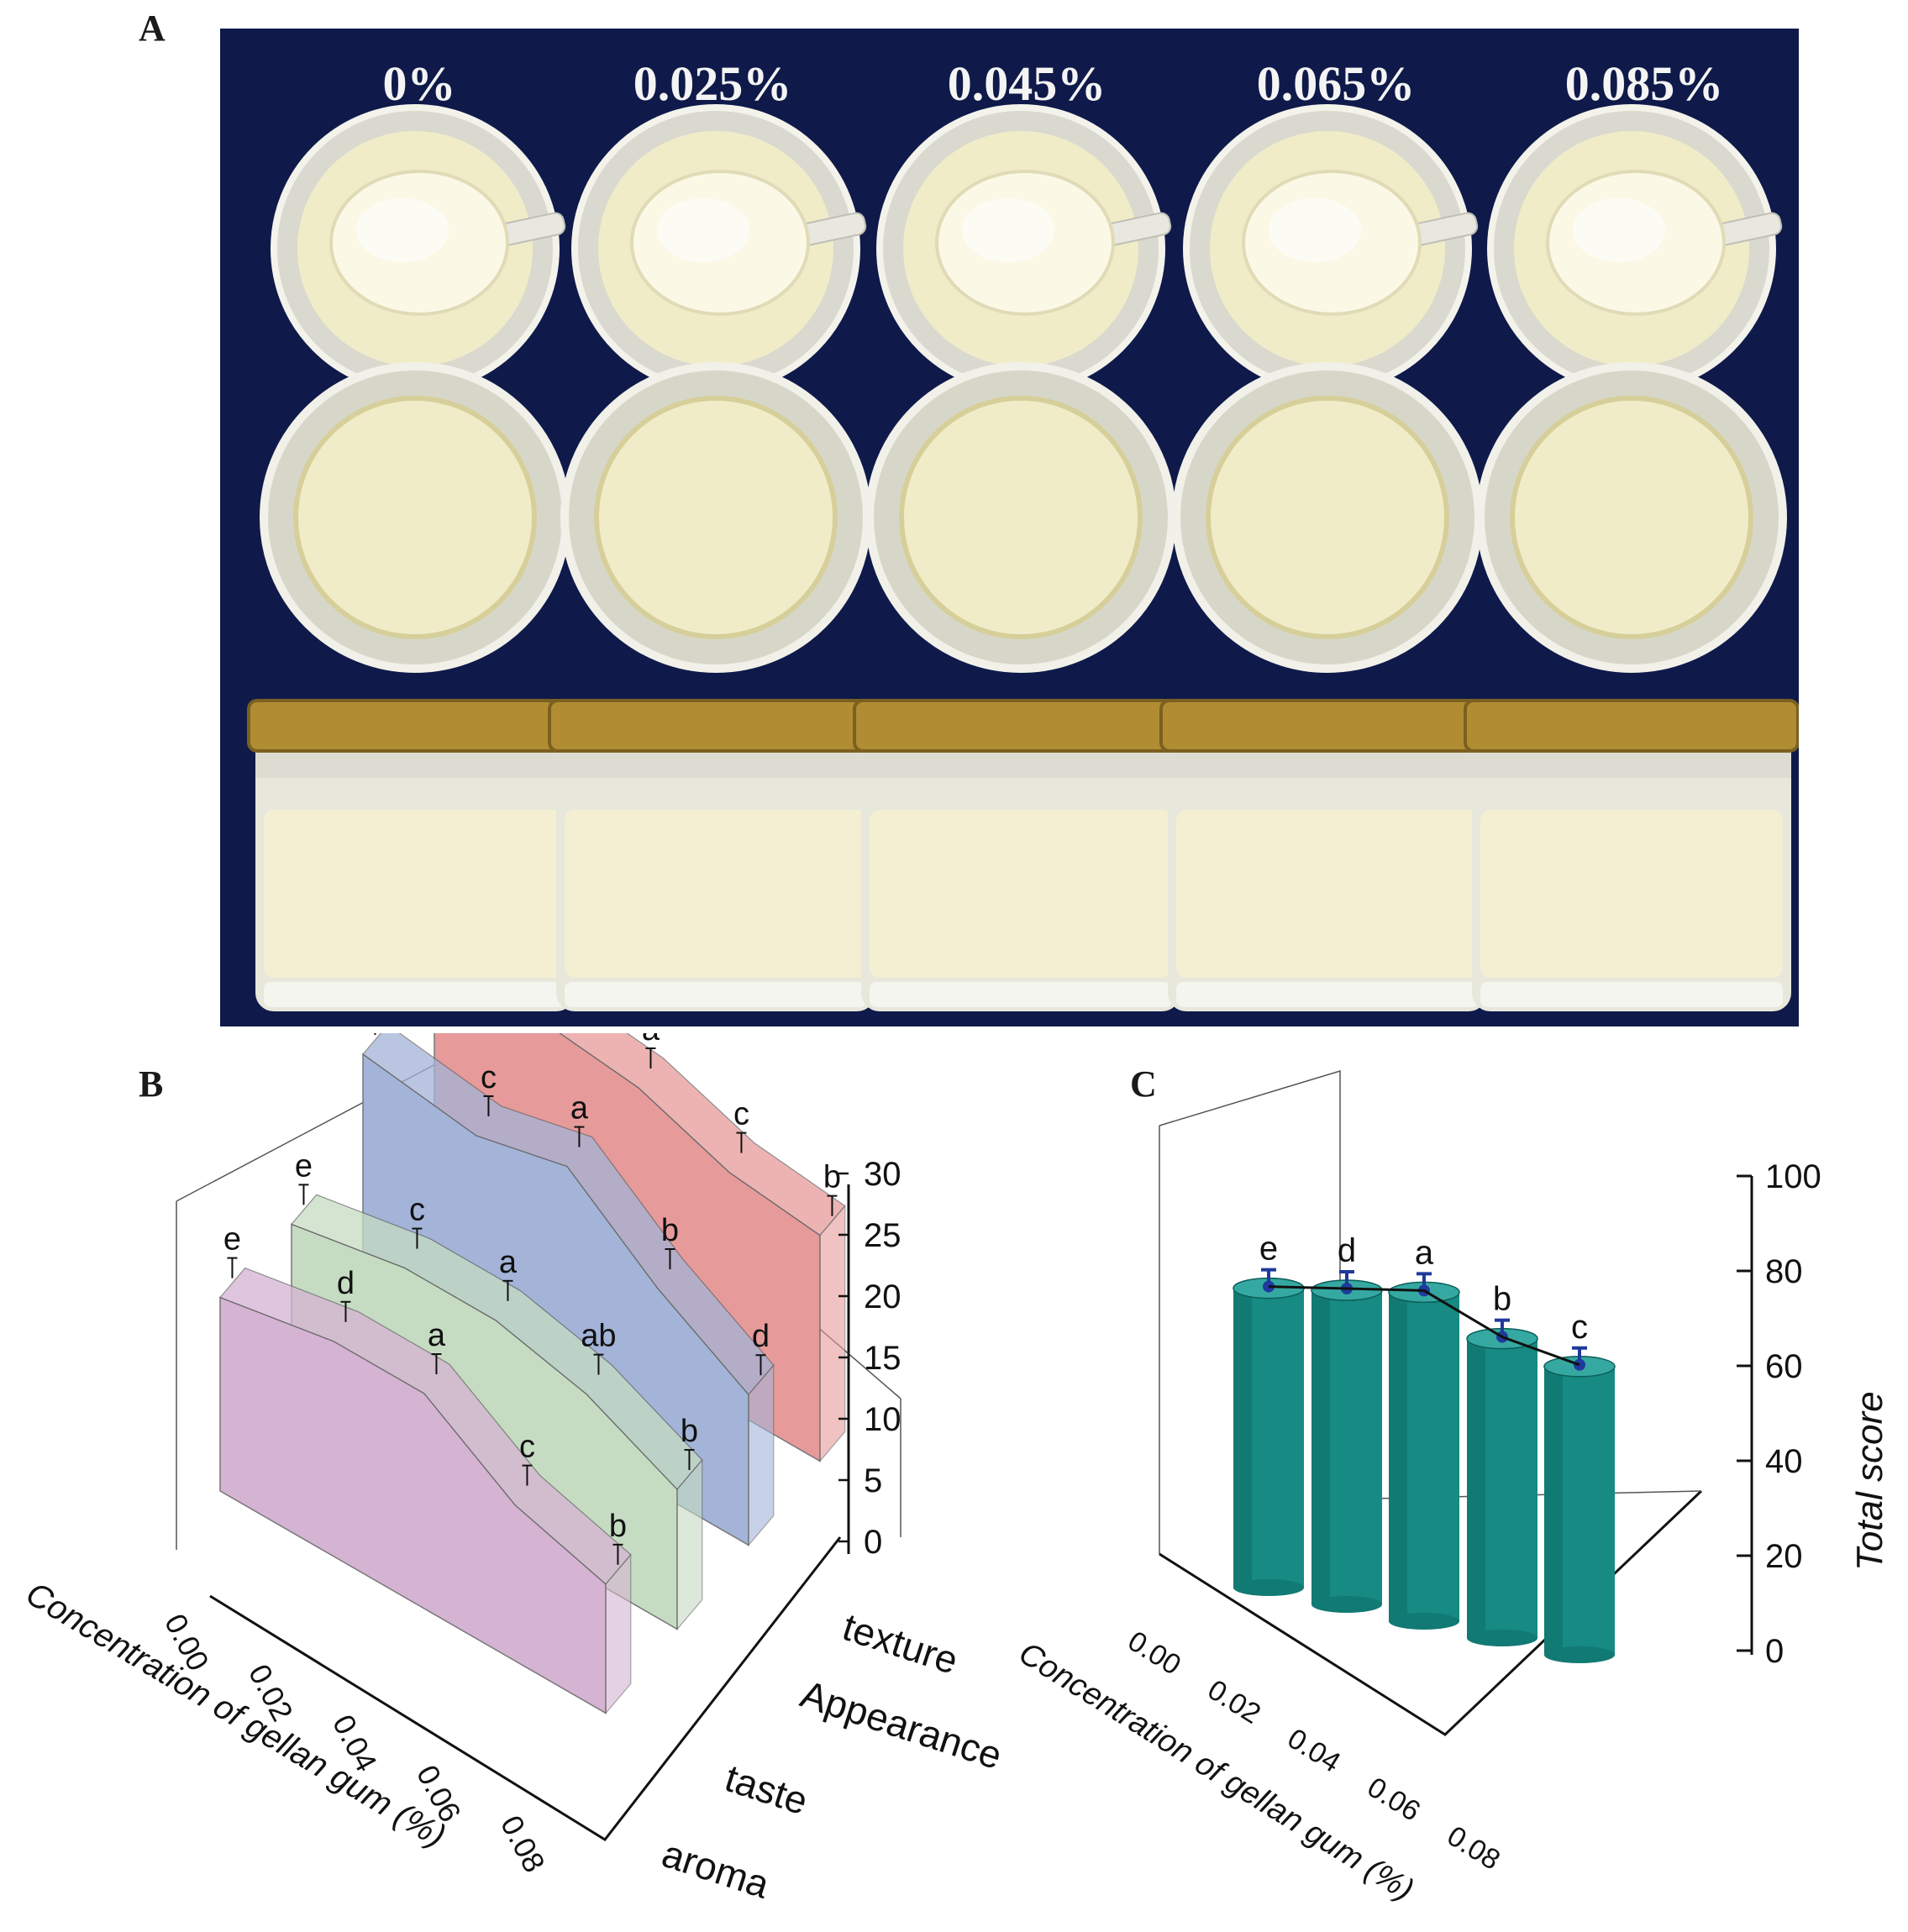  I want to click on y-tick-label-1: 5, so click(873, 1480).